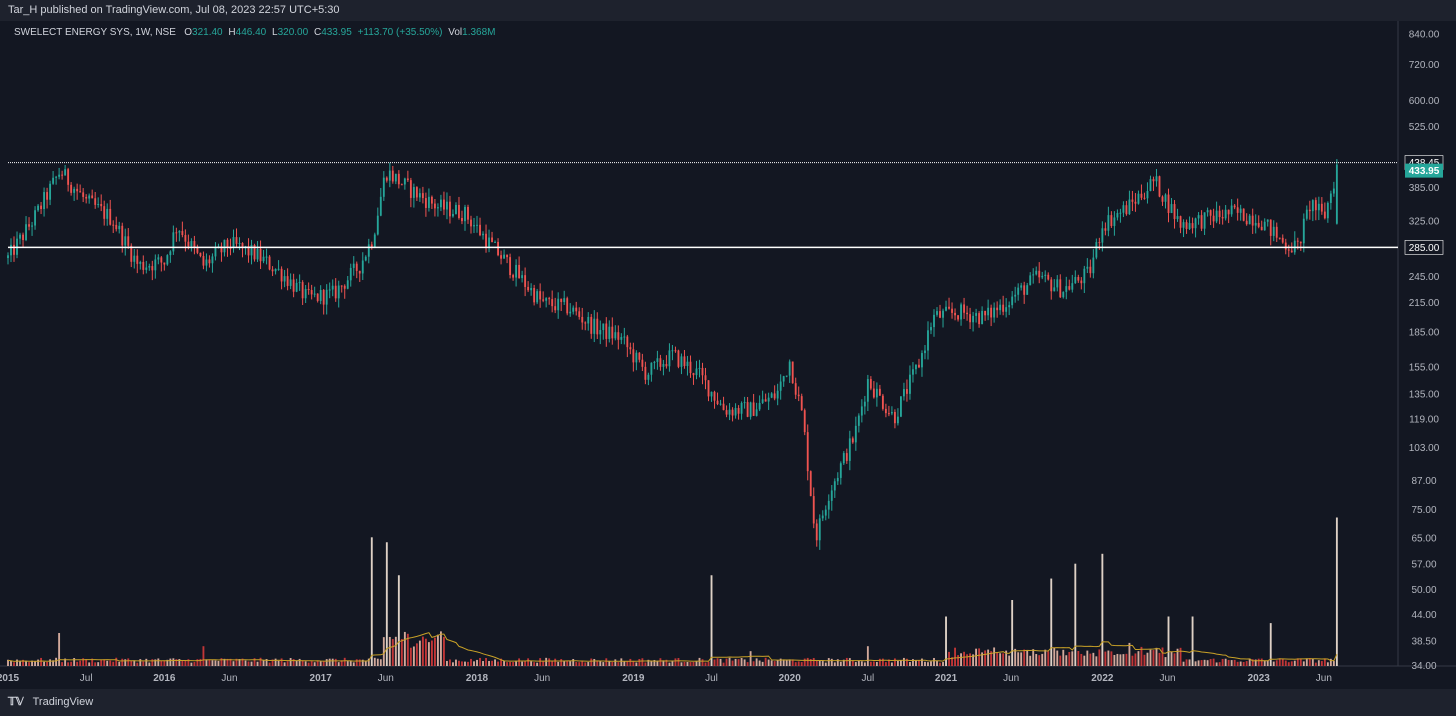  I want to click on symbol-name: SWELECT ENERGY SYS, 1W, NSE, so click(95, 32).